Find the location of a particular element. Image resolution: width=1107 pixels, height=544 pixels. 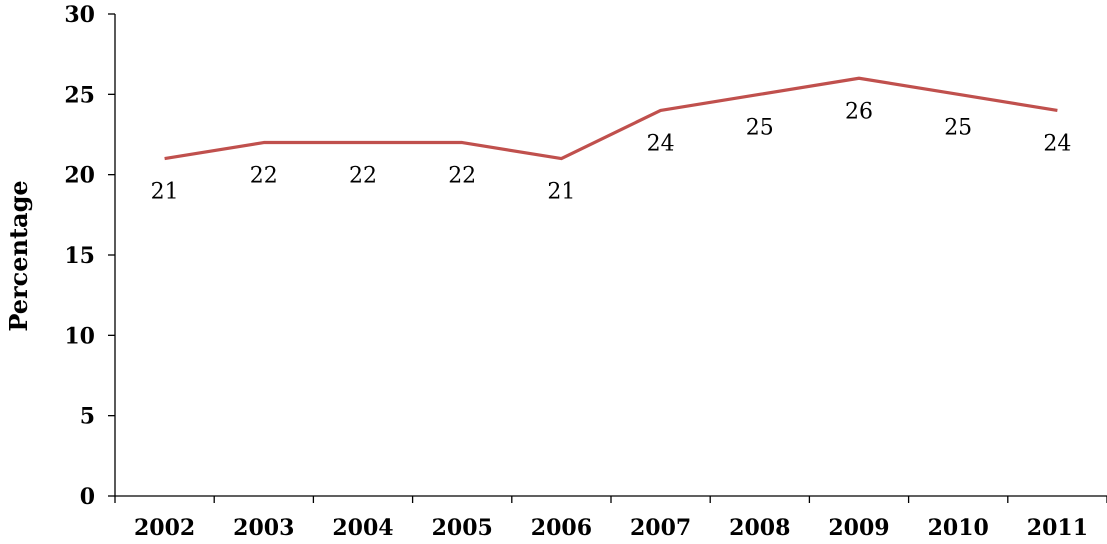

y-tick-label: 5 is located at coordinates (87, 417).